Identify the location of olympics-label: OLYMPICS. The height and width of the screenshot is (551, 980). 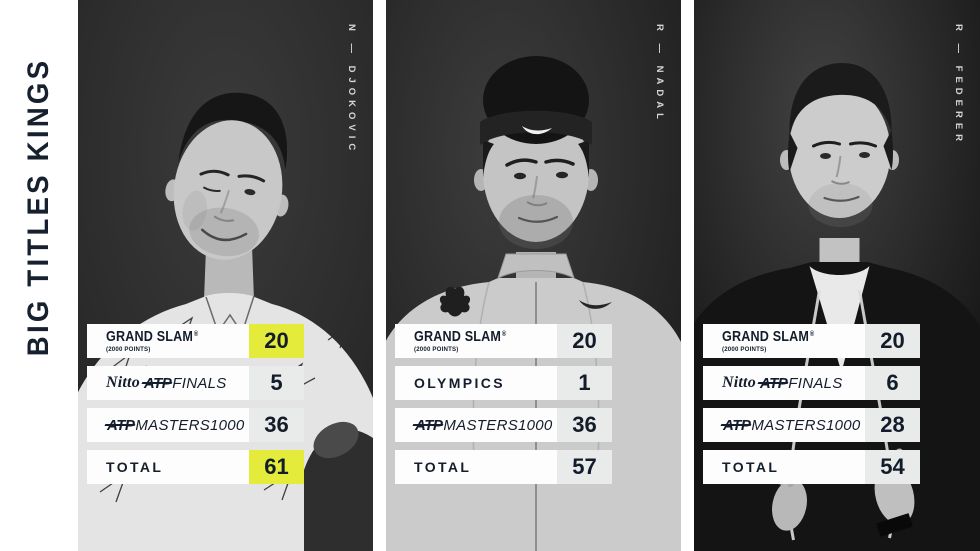
(476, 383).